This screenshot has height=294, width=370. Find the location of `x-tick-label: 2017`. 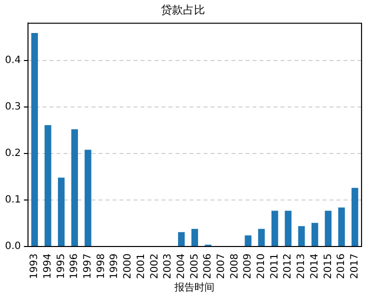

x-tick-label: 2017 is located at coordinates (354, 267).